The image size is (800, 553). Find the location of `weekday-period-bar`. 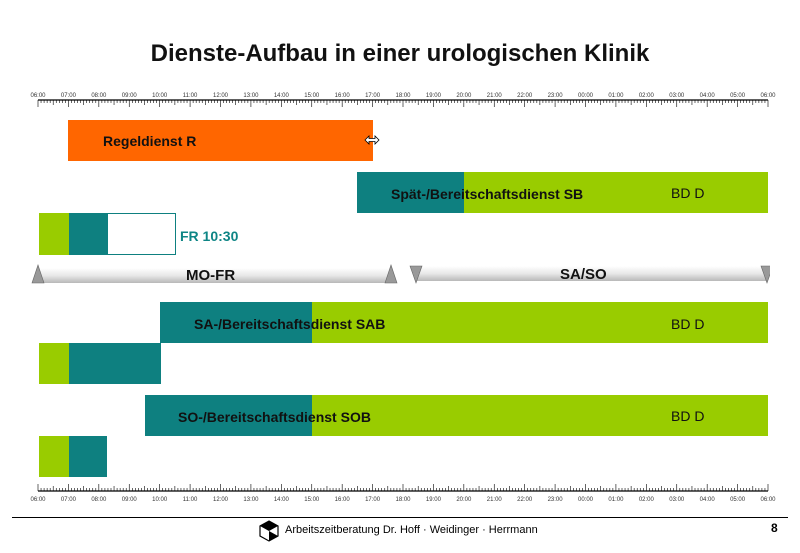

weekday-period-bar is located at coordinates (214, 275).